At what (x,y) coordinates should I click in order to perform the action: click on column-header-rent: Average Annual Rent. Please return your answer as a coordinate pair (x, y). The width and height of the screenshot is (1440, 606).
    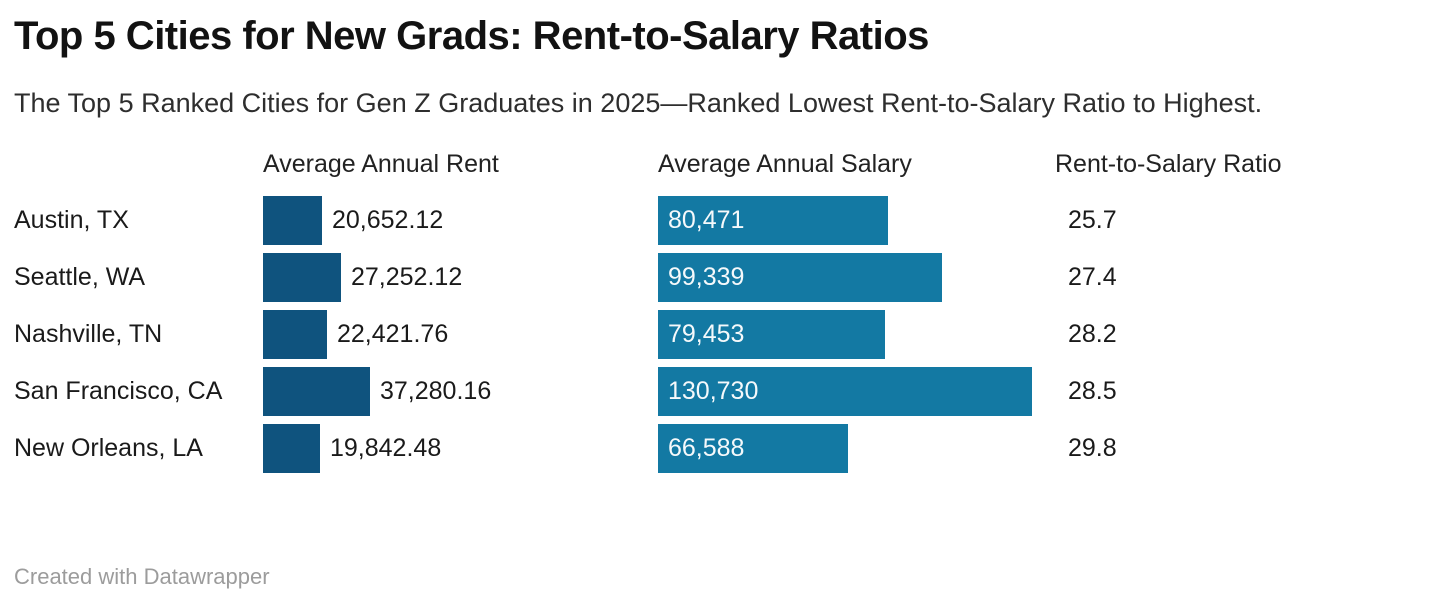
    Looking at the image, I should click on (381, 164).